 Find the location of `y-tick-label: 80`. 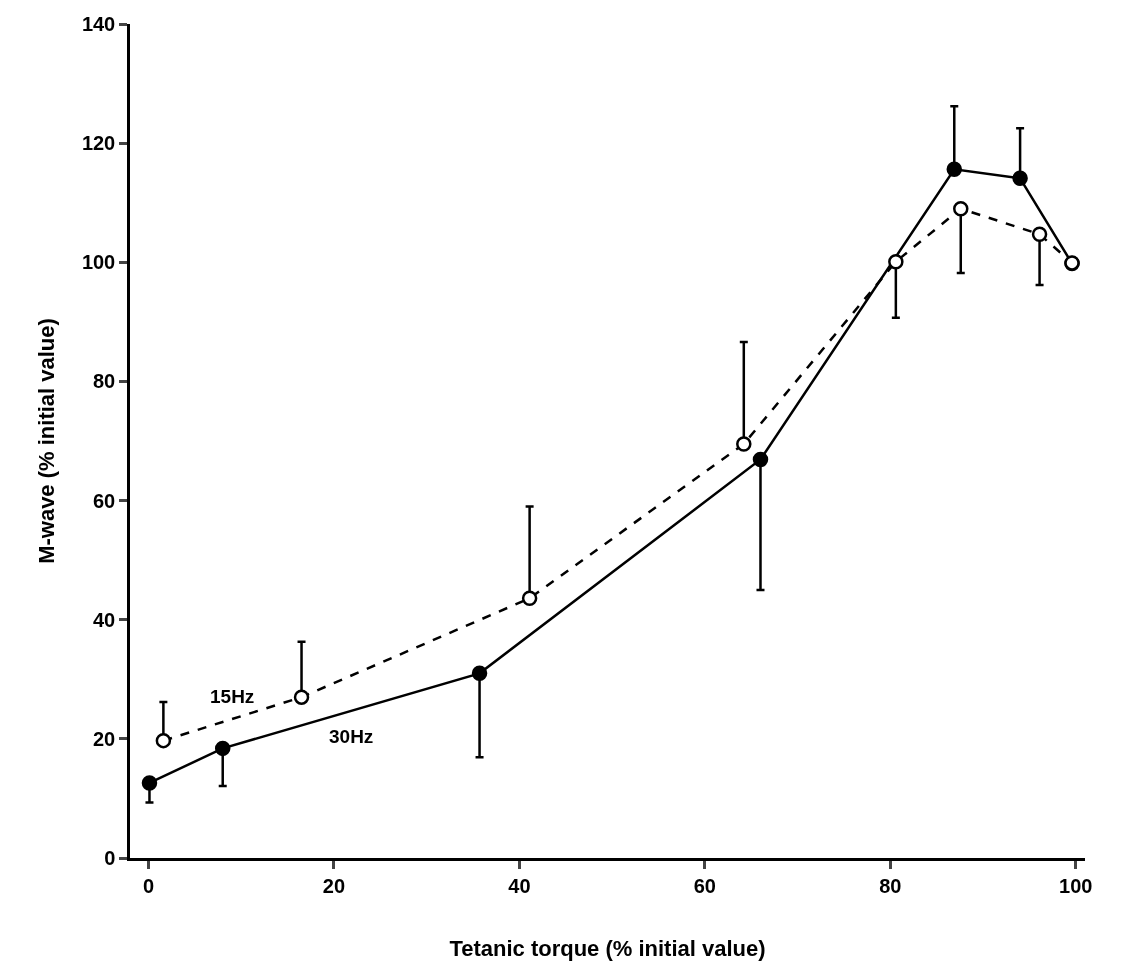

y-tick-label: 80 is located at coordinates (104, 381).